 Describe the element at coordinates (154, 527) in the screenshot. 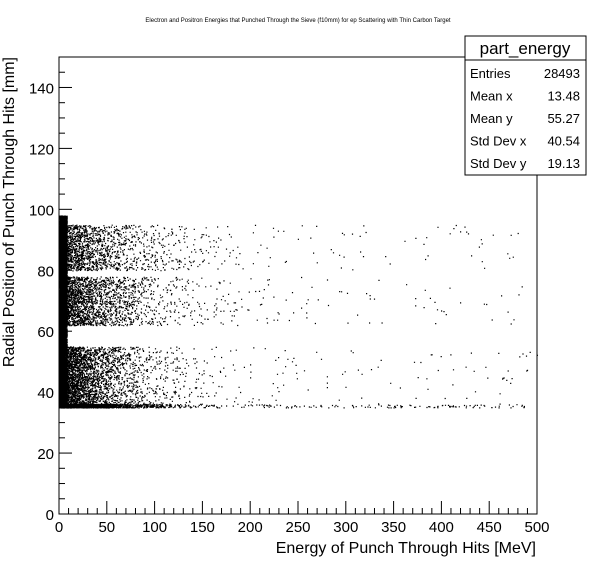

I see `x-tick-label: 100` at that location.